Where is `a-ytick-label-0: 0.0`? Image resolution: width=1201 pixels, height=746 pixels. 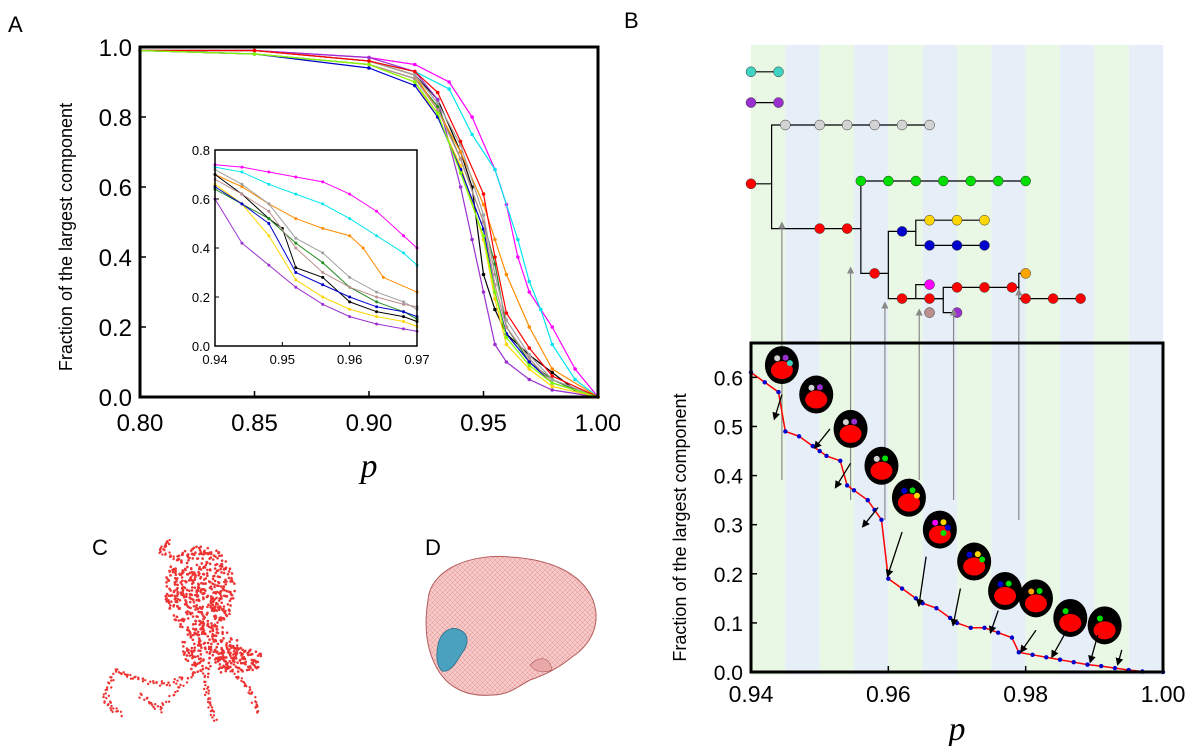
a-ytick-label-0: 0.0 is located at coordinates (115, 398).